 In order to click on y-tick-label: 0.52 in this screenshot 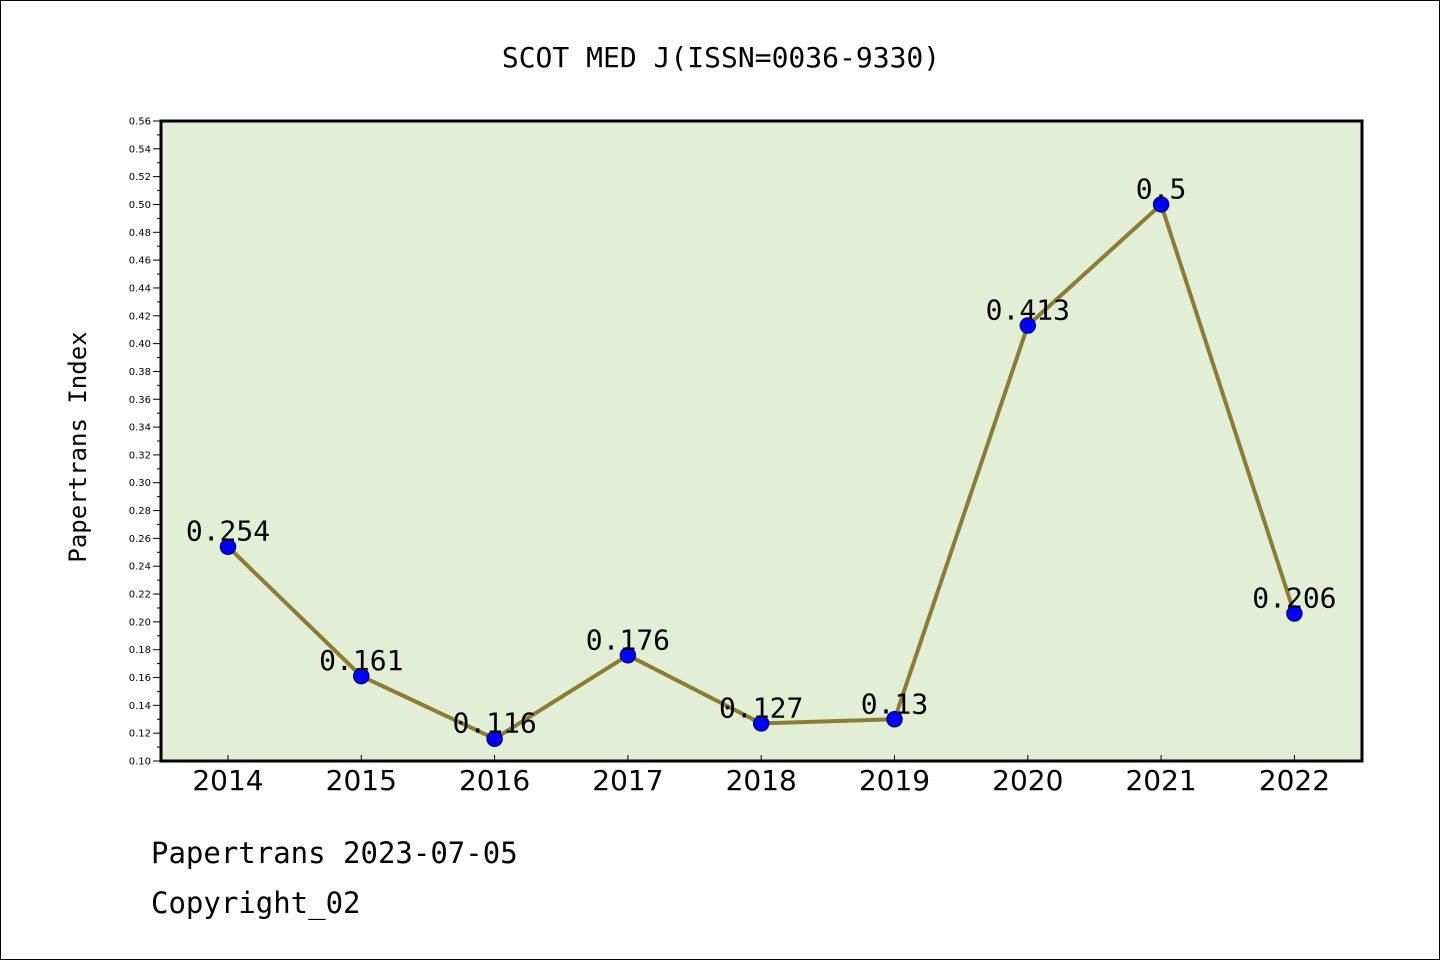, I will do `click(140, 177)`.